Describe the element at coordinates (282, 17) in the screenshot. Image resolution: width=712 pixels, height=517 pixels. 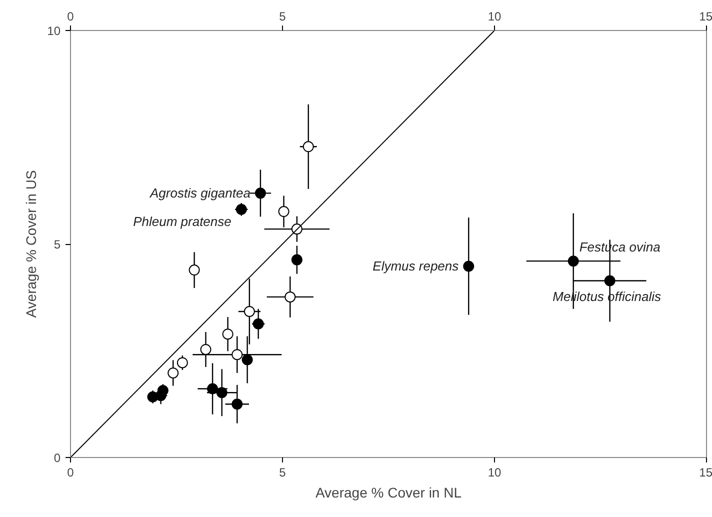
I see `x-tick-label: 5` at that location.